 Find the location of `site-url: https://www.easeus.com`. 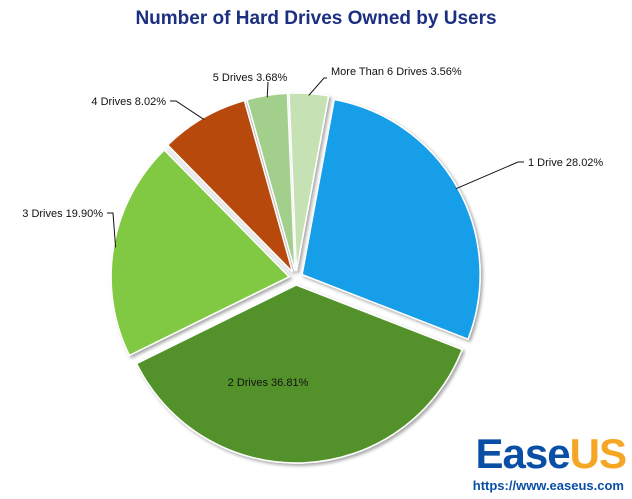

site-url: https://www.easeus.com is located at coordinates (548, 485).